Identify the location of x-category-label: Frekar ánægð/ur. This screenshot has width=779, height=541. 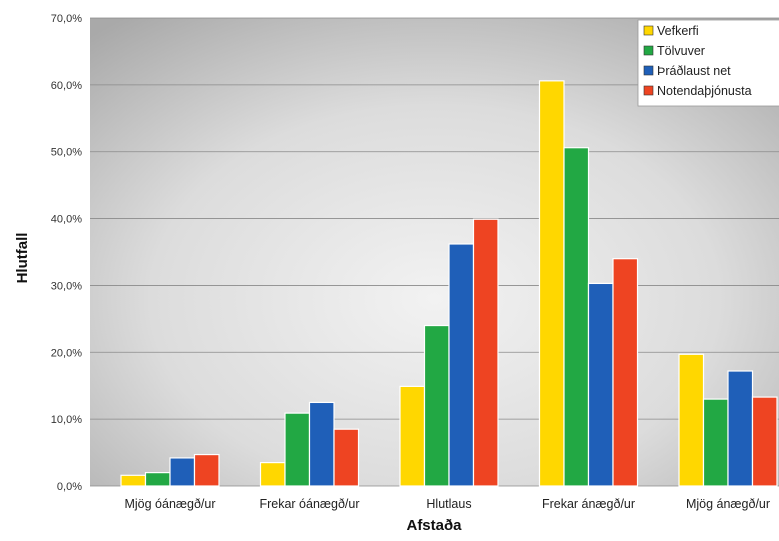
(588, 504).